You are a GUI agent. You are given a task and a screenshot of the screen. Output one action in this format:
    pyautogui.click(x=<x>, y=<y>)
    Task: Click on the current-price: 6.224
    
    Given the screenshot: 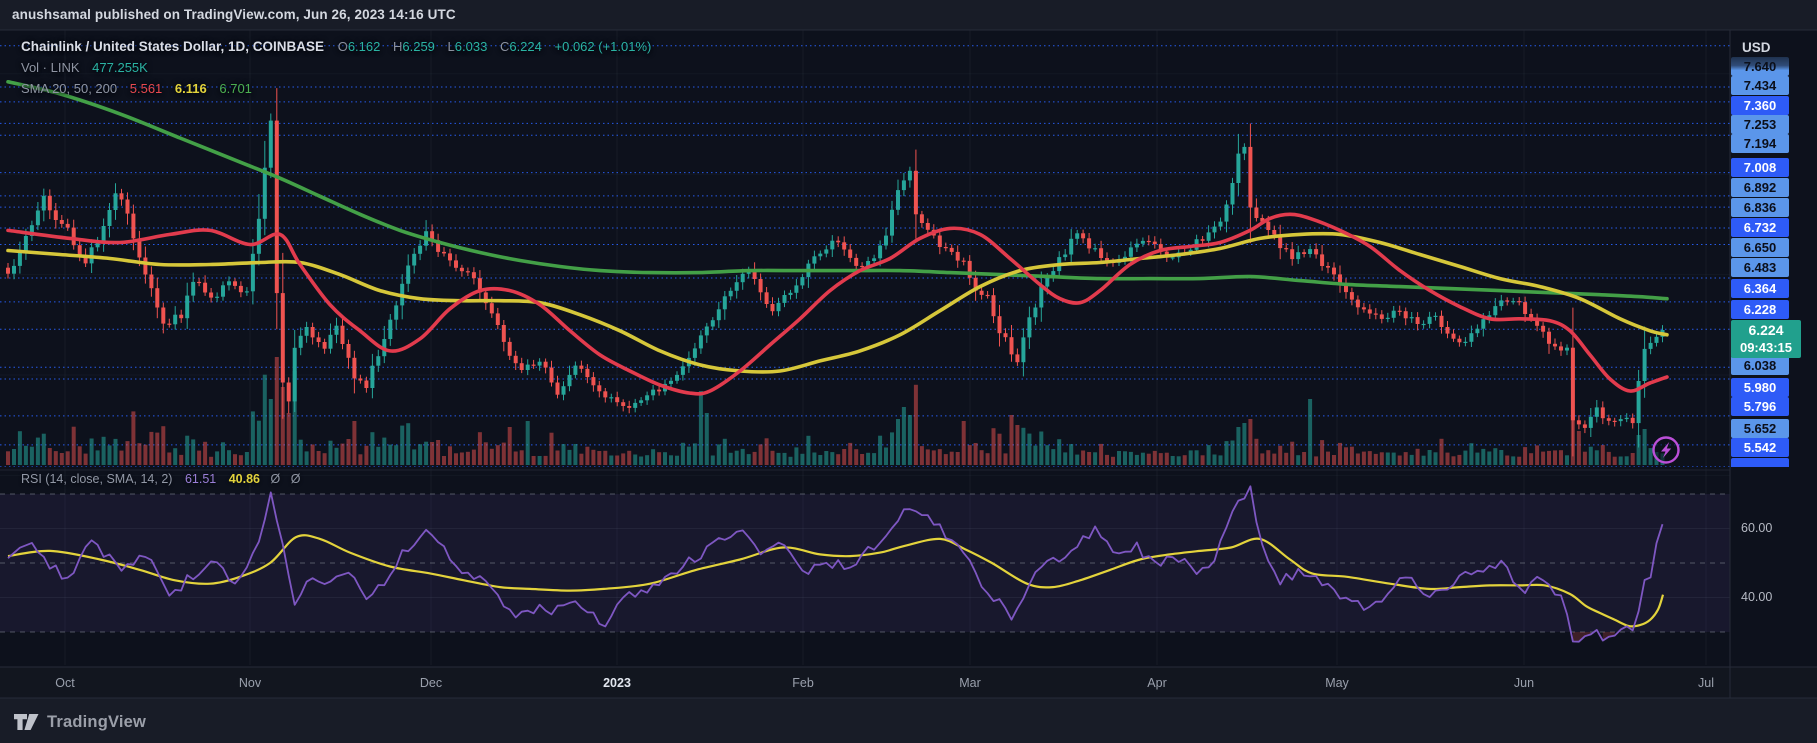 What is the action you would take?
    pyautogui.click(x=1766, y=330)
    